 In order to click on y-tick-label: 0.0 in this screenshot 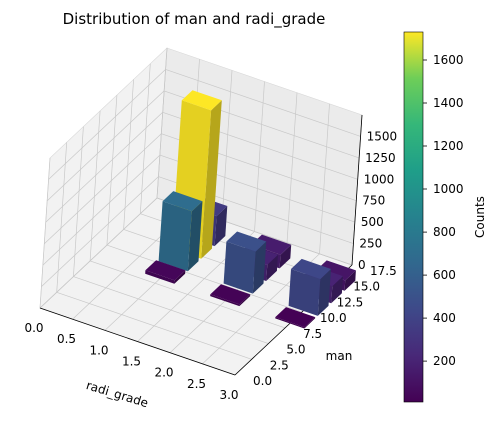, I will do `click(262, 381)`.